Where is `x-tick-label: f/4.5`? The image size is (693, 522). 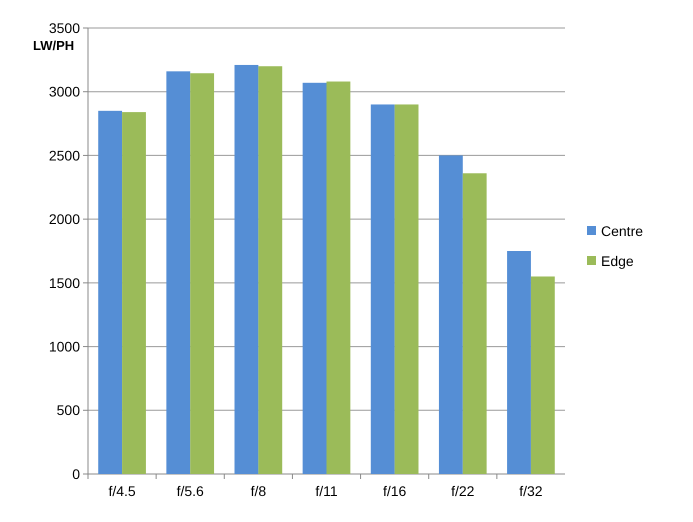
x-tick-label: f/4.5 is located at coordinates (122, 491).